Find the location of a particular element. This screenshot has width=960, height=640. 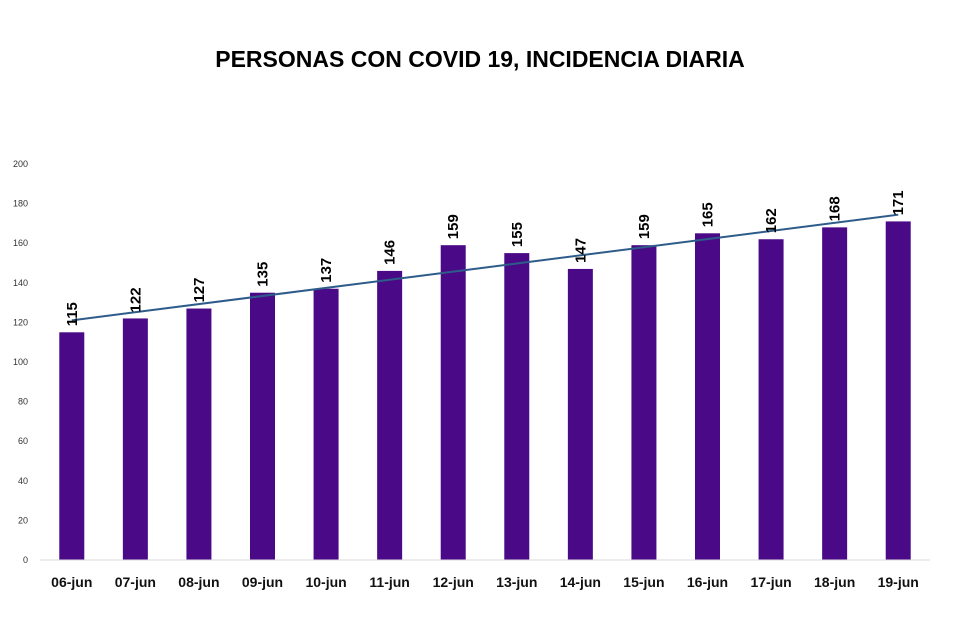

x-tick-label: 06-jun is located at coordinates (71, 582).